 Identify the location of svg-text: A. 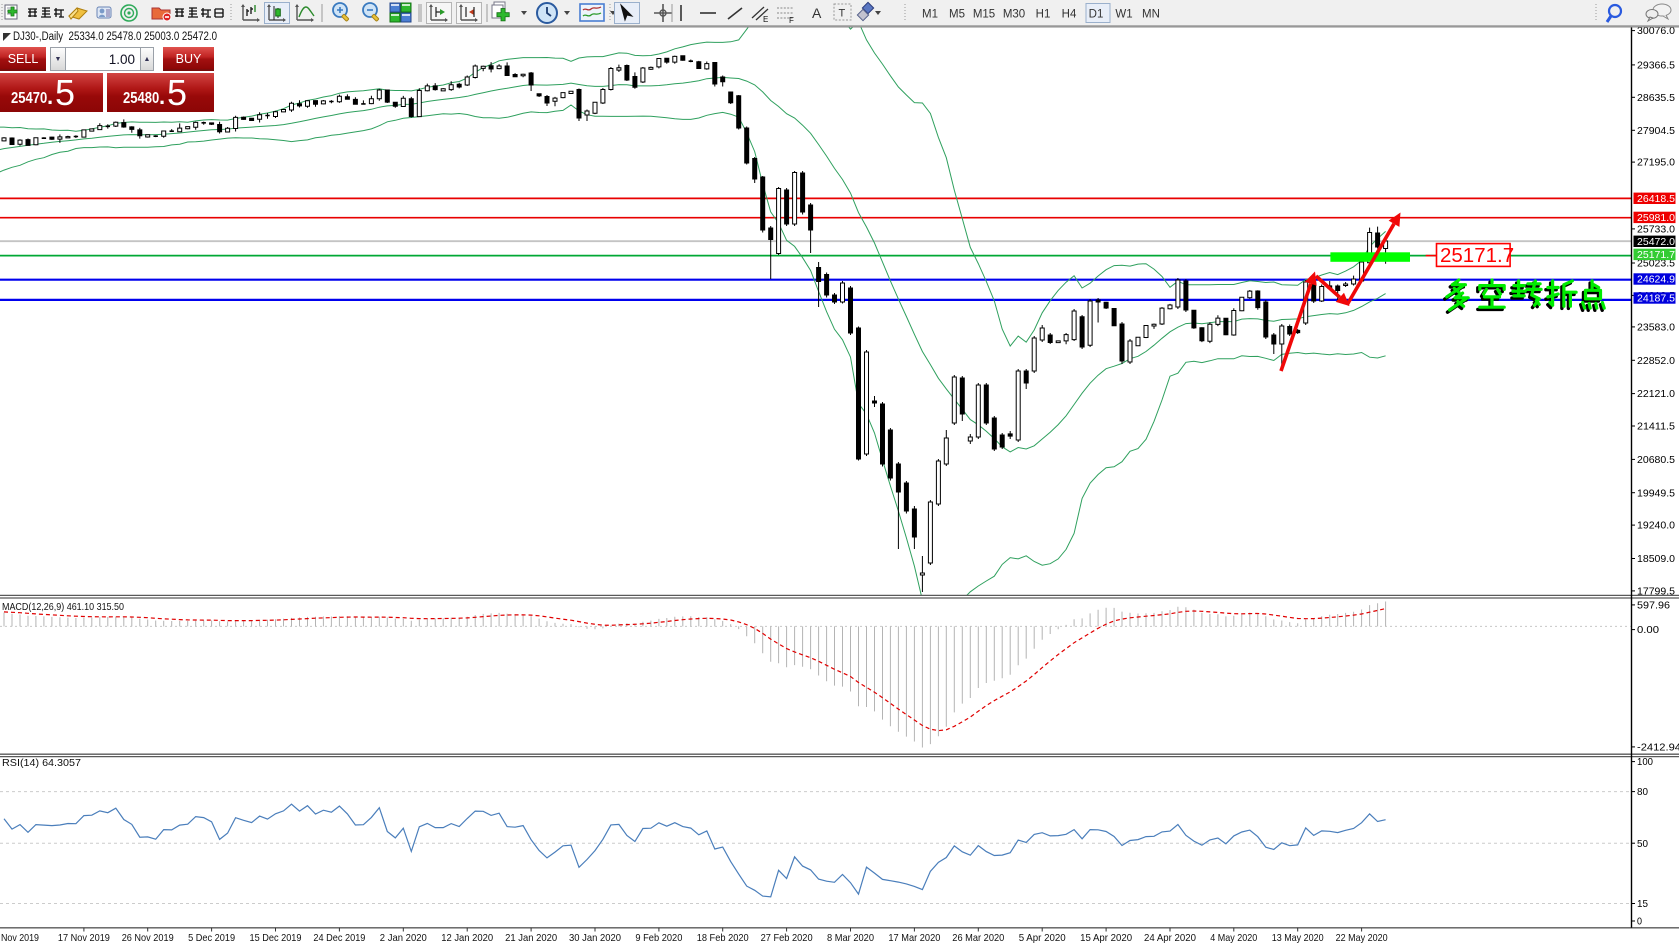
(817, 13).